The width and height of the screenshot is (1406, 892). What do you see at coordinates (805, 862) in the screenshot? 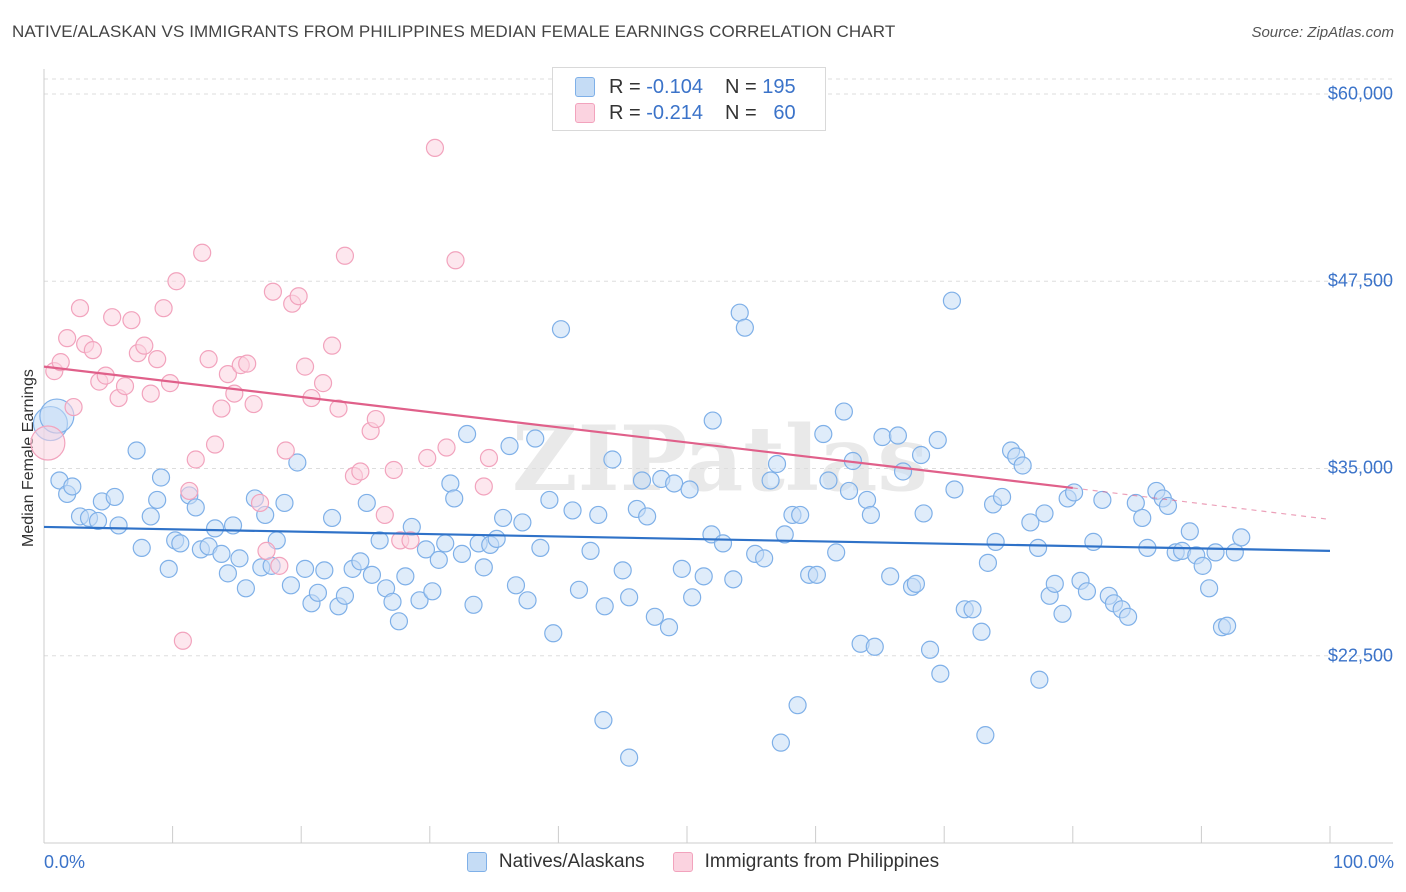
I see `legend-item-philippines: Immigrants from Philippines` at bounding box center [805, 862].